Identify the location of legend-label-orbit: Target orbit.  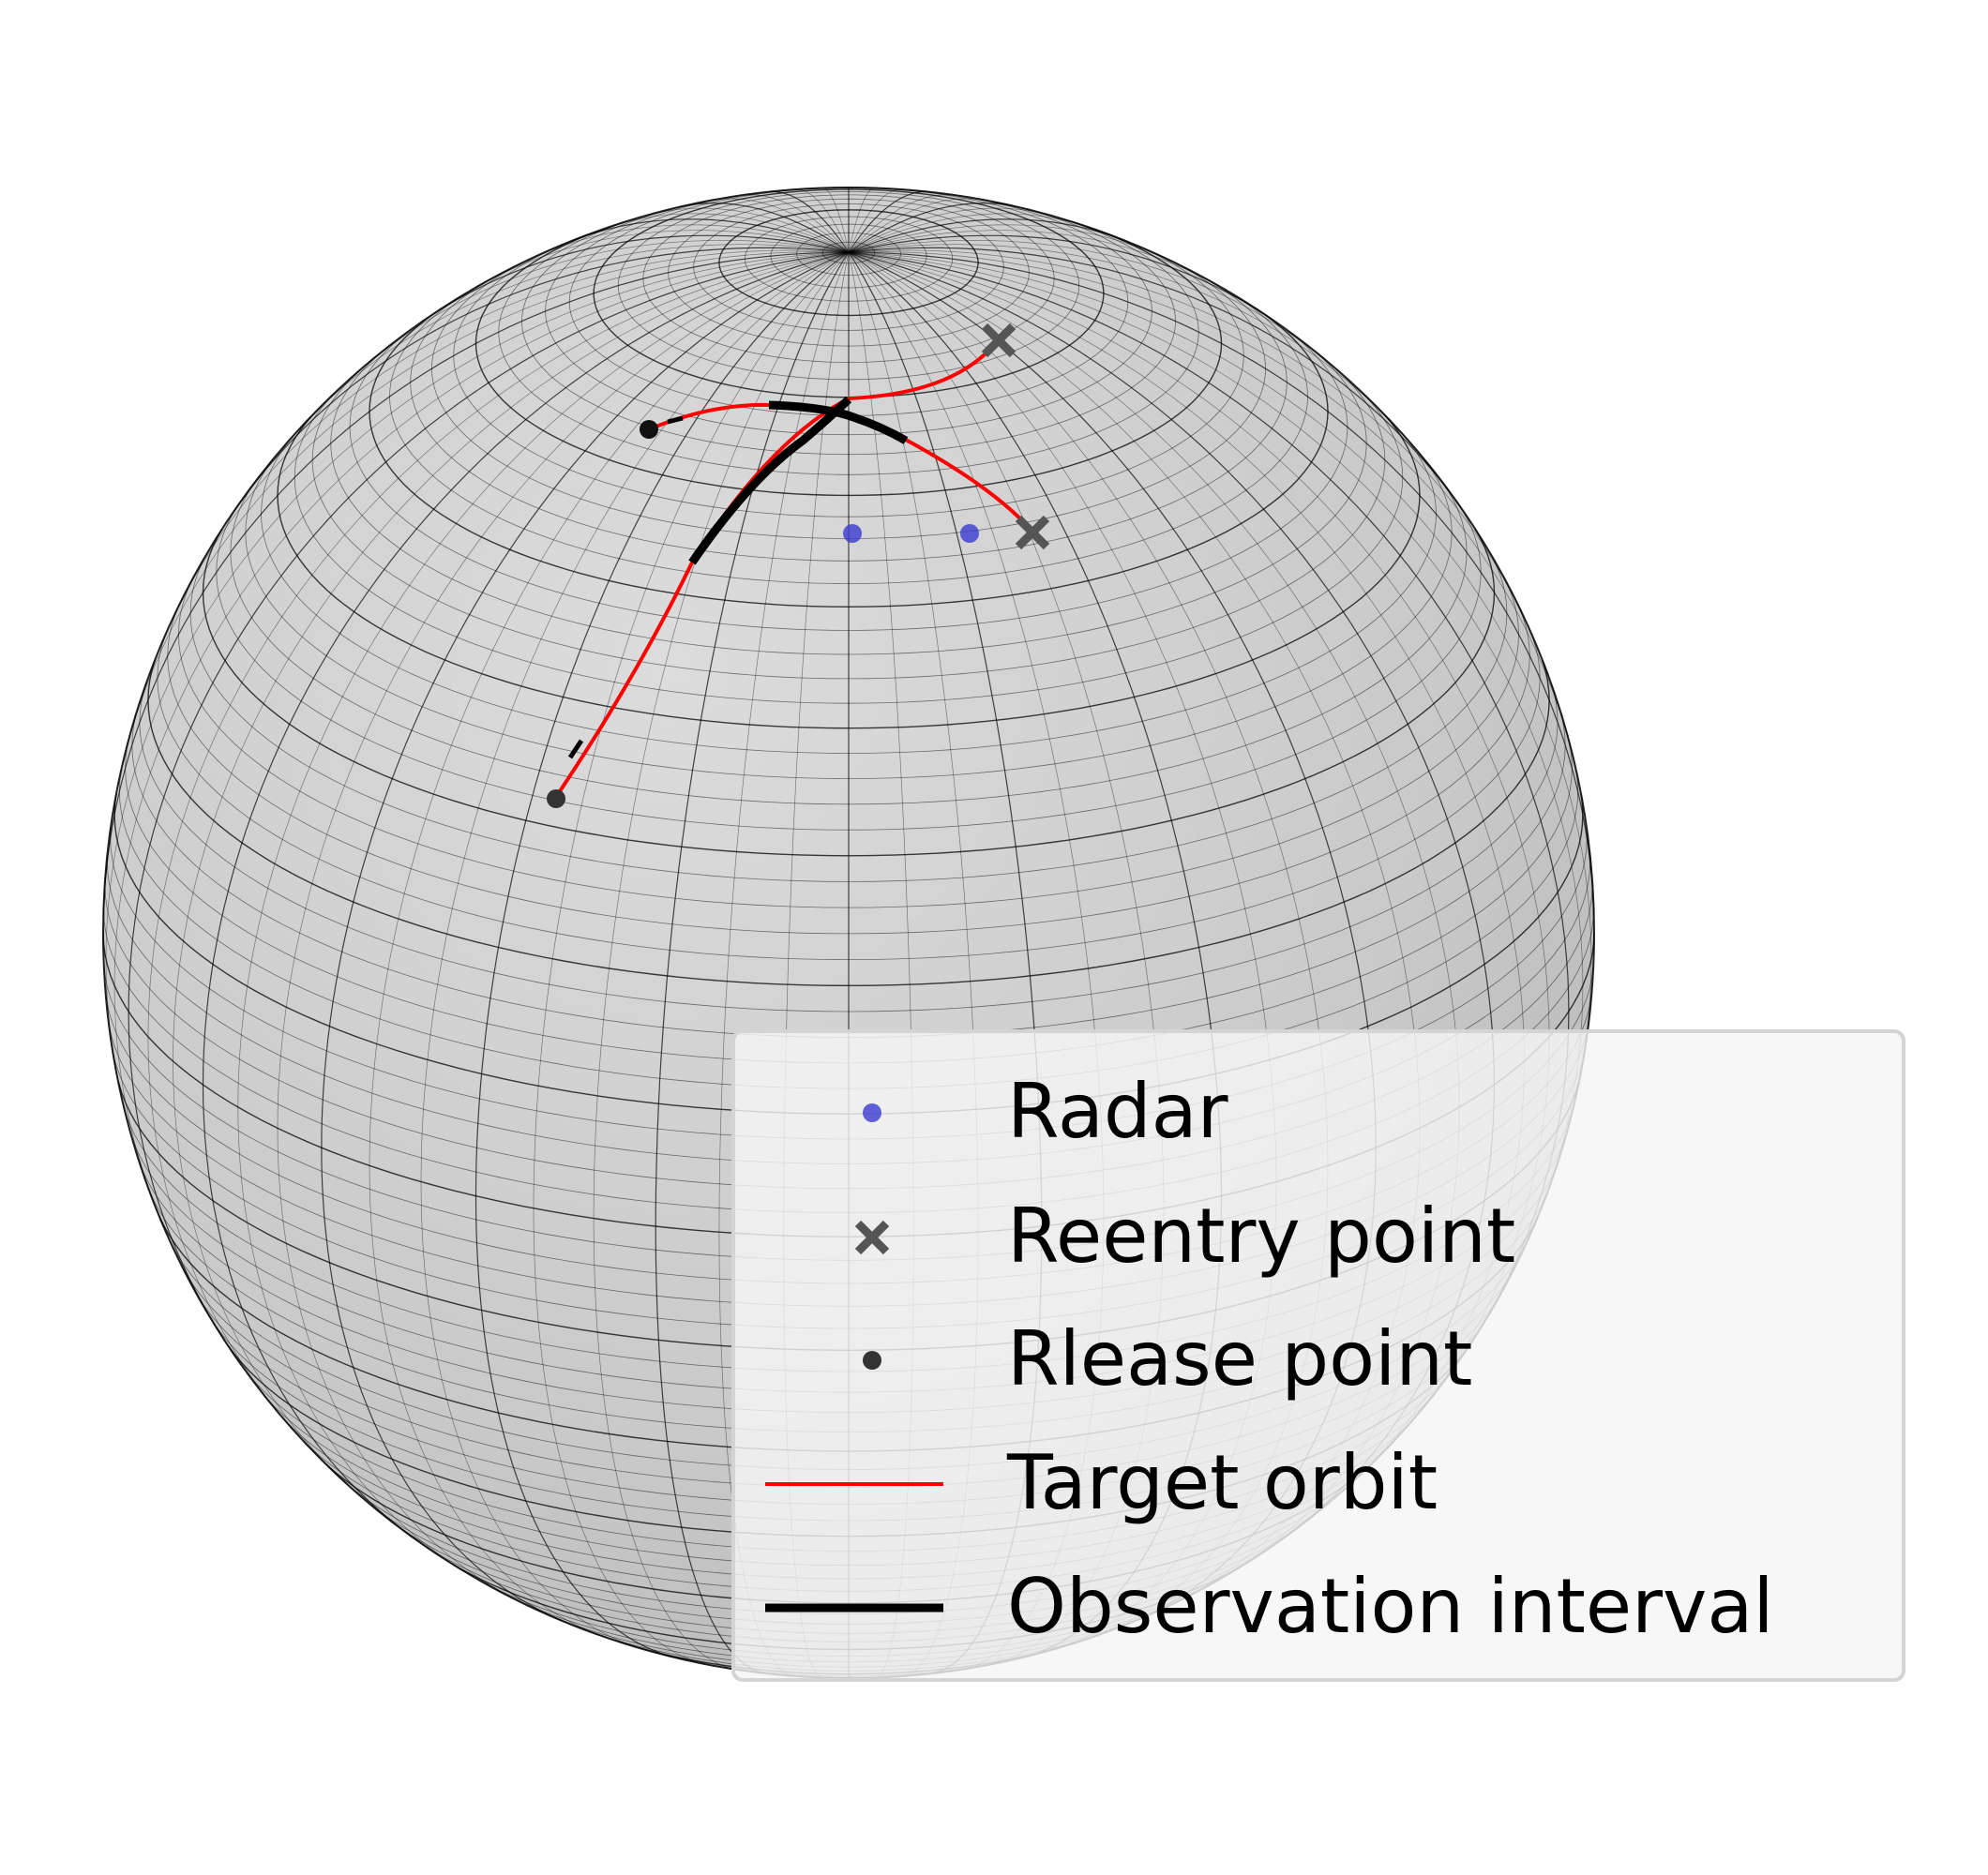
(1223, 1482).